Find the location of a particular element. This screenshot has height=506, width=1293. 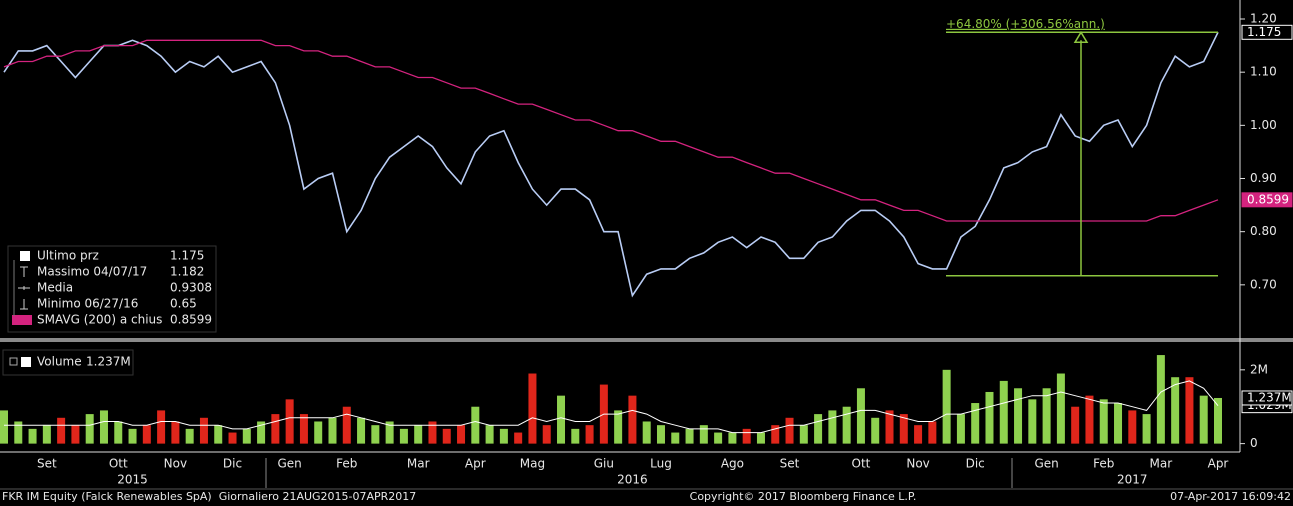

y-tick-label: 0.80 is located at coordinates (1263, 231).